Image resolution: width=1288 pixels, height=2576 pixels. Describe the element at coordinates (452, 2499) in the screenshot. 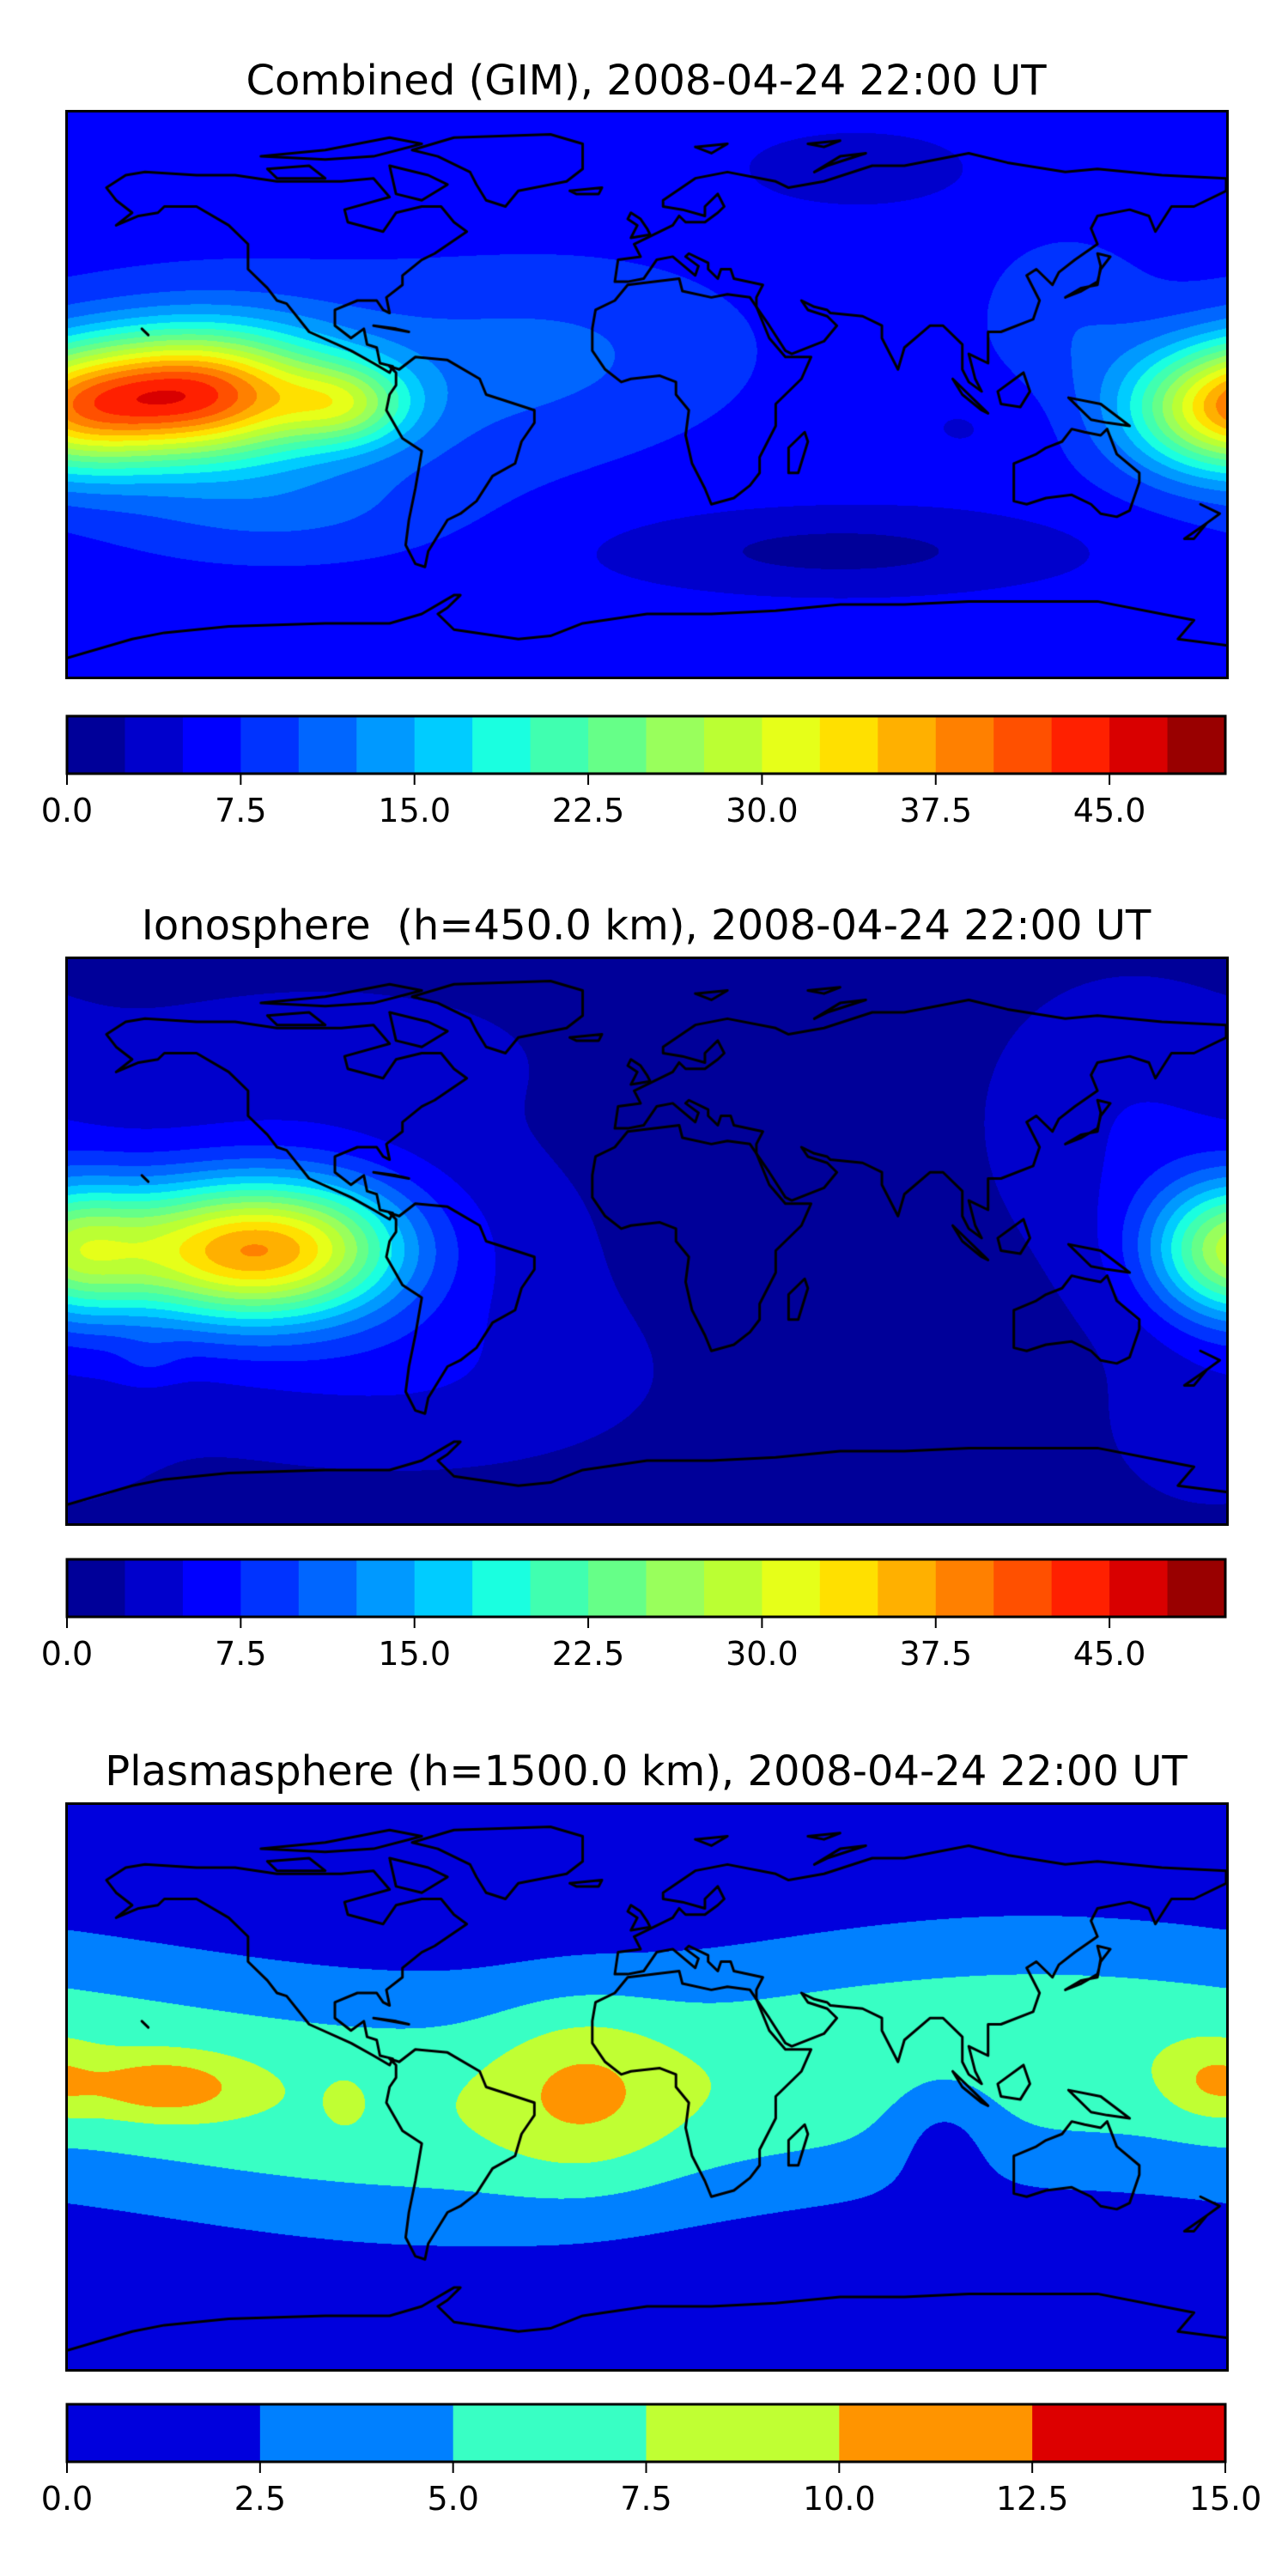

I see `colorbar-tick-label: 5.0` at that location.